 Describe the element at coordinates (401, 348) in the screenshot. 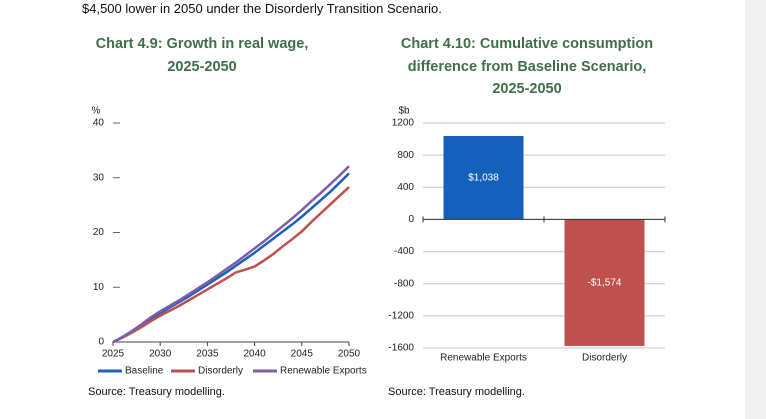

I see `y-tick-label: -1600` at that location.